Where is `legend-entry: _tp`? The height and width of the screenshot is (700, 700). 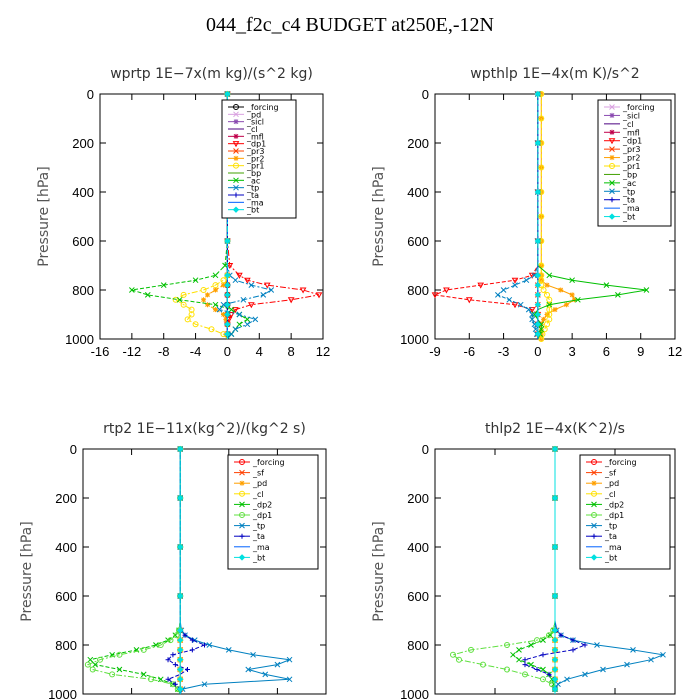
legend-entry: _tp is located at coordinates (628, 191).